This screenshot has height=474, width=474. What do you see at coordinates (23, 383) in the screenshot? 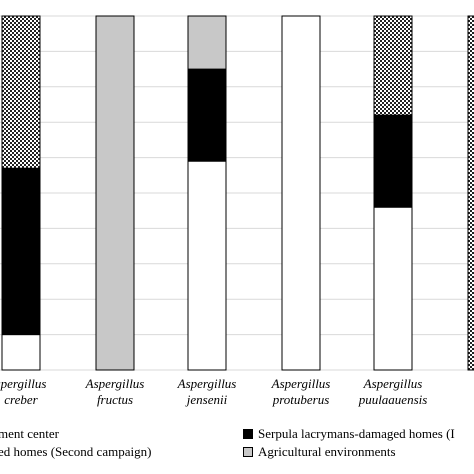
I see `x-tick-label: spergillus` at bounding box center [23, 383].